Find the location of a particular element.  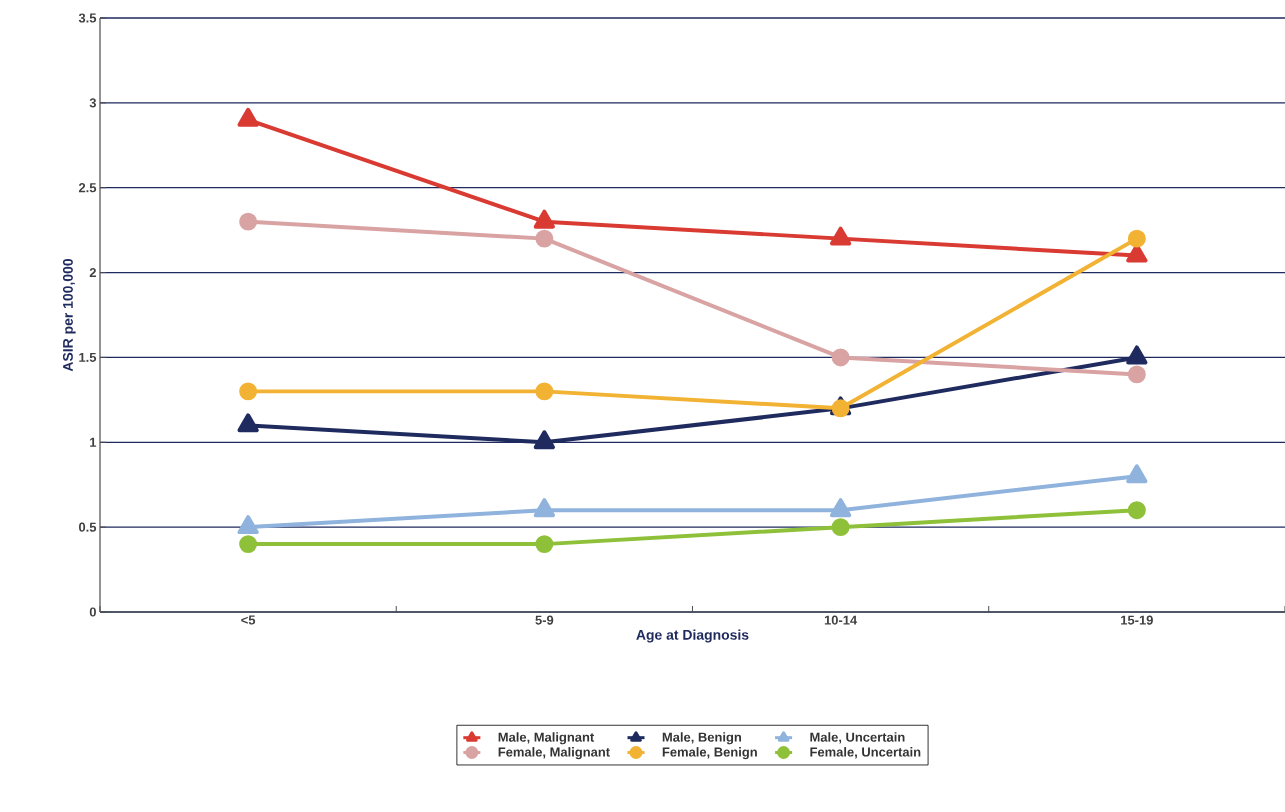

y-tick-label: 3 is located at coordinates (93, 103).